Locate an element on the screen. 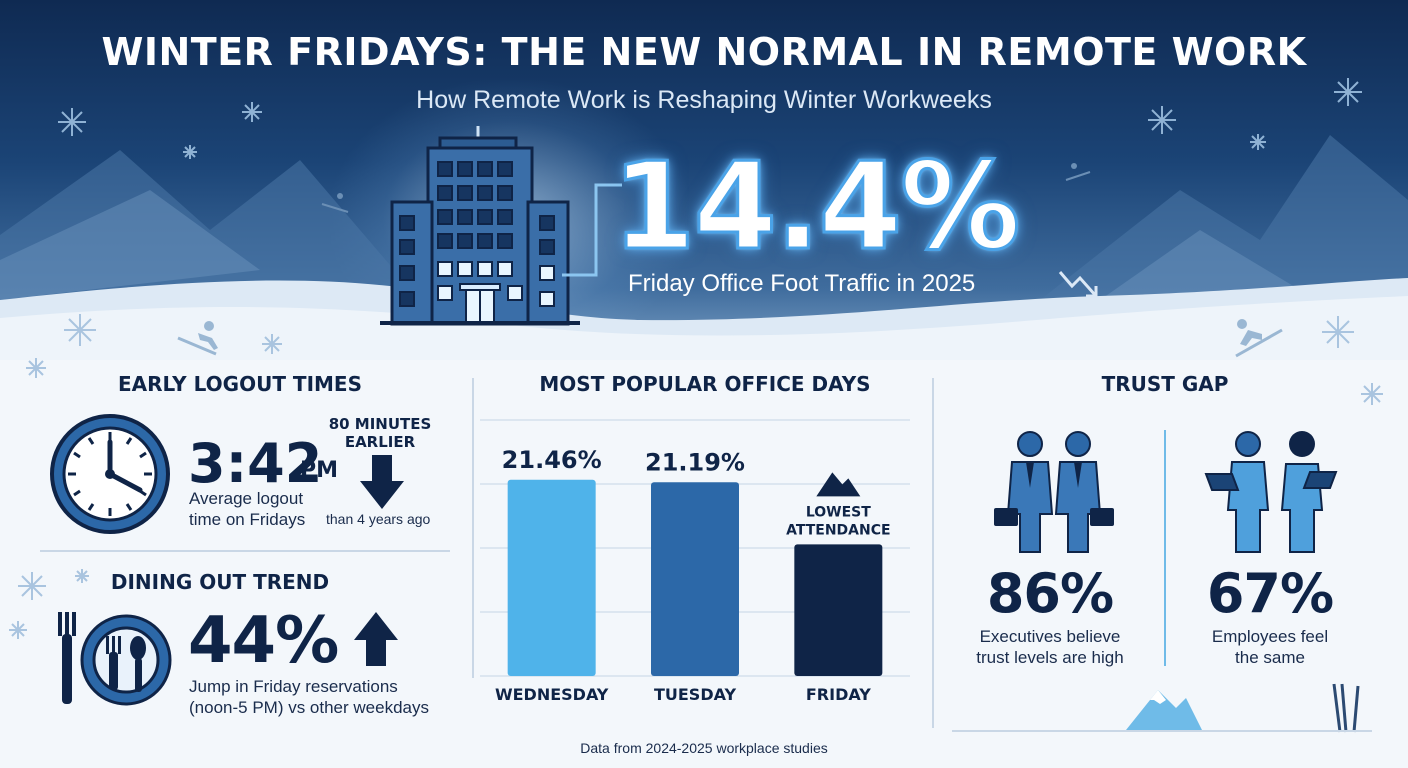 The image size is (1408, 768). logout-description-line1: Average logout is located at coordinates (246, 498).